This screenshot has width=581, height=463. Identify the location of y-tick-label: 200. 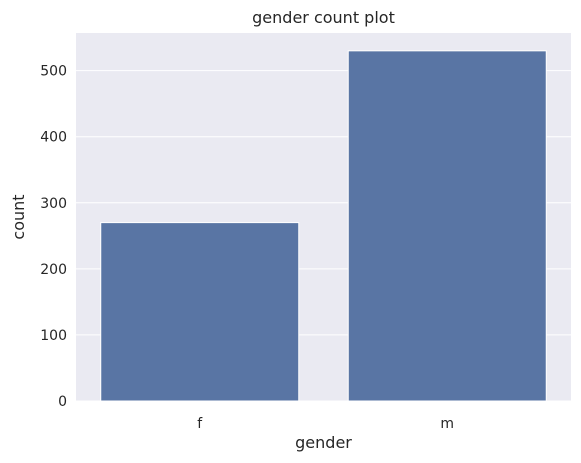
(53, 270).